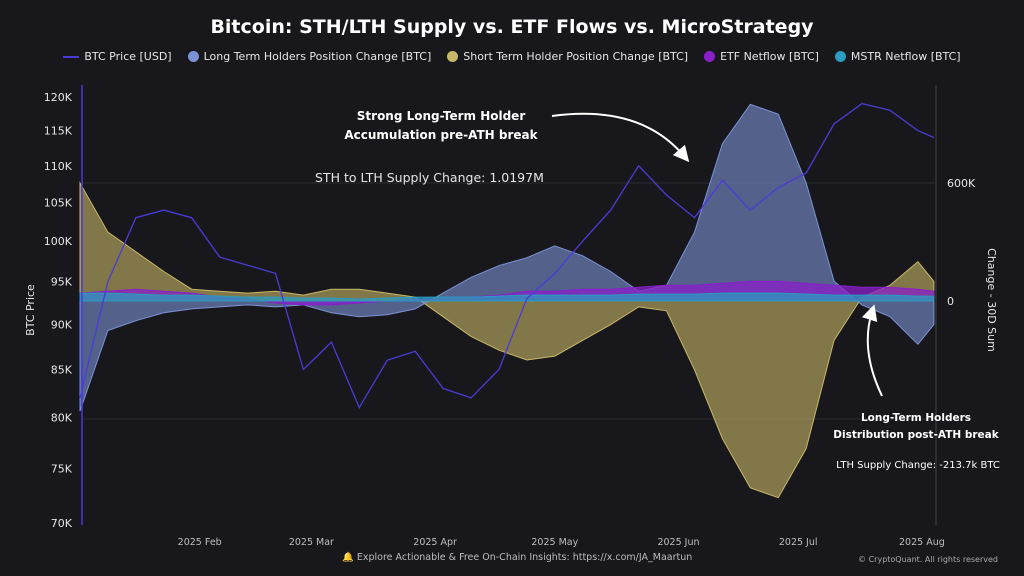 The height and width of the screenshot is (576, 1024). What do you see at coordinates (441, 116) in the screenshot?
I see `annotation-accumulation-line1: Strong Long-Term Holder` at bounding box center [441, 116].